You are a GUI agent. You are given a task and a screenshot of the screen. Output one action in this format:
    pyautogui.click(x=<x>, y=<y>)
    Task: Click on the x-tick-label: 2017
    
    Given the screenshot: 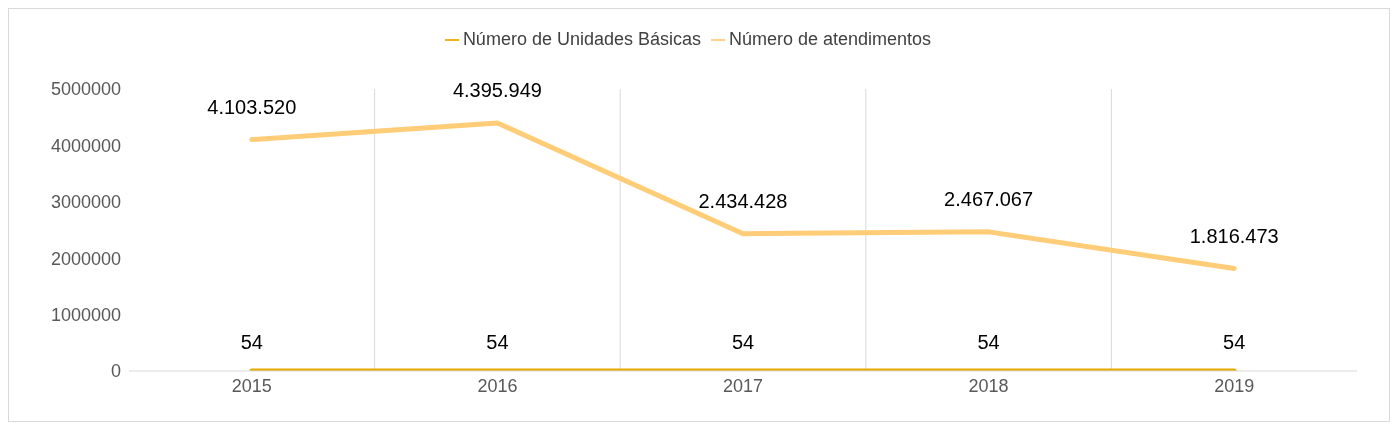 What is the action you would take?
    pyautogui.click(x=743, y=385)
    